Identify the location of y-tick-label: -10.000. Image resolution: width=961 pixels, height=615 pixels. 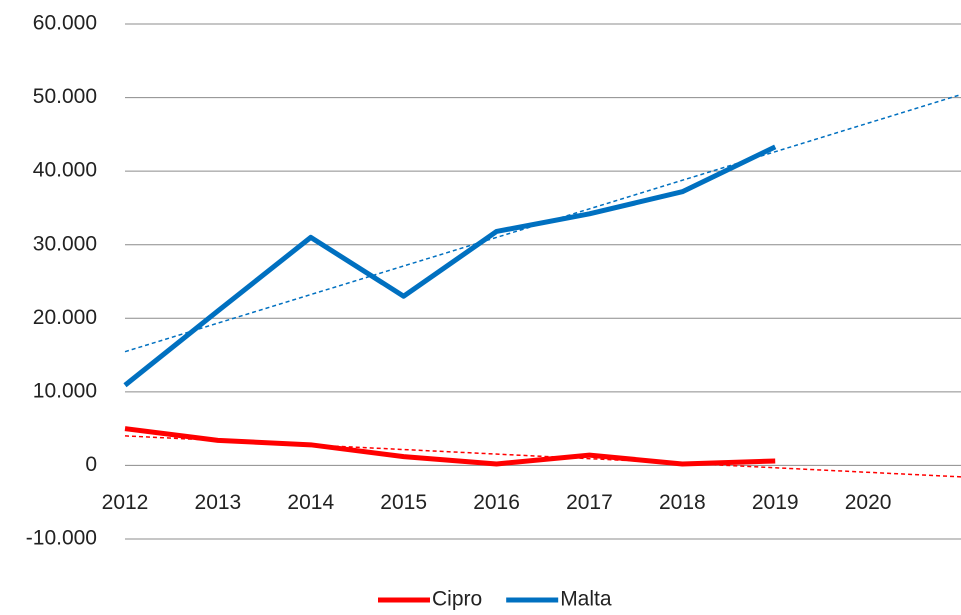
(61, 538).